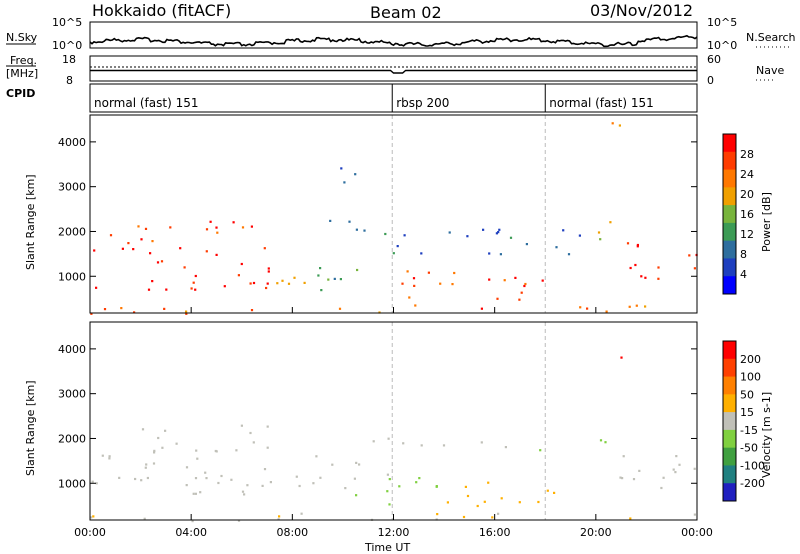  What do you see at coordinates (752, 483) in the screenshot?
I see `colorbar-tick-label: -200` at bounding box center [752, 483].